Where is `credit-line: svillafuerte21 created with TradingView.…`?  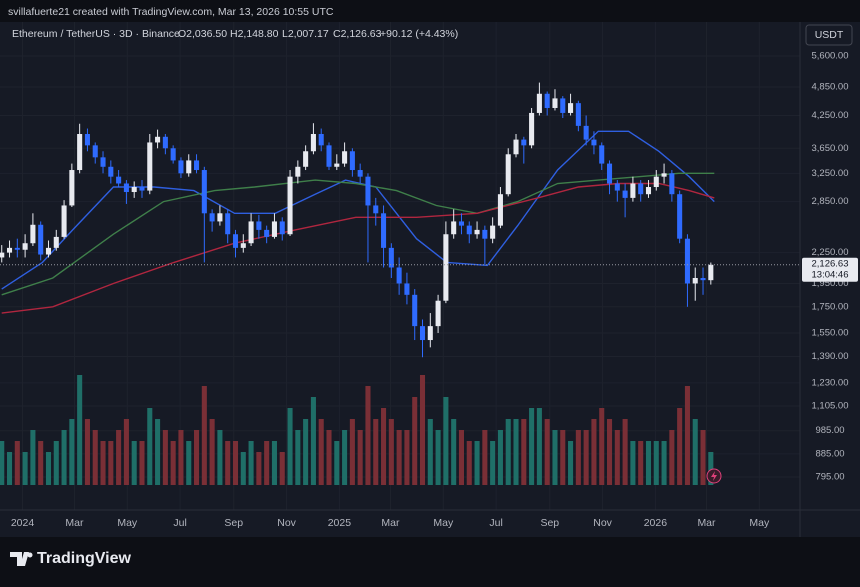
credit-line: svillafuerte21 created with TradingView.… is located at coordinates (171, 12).